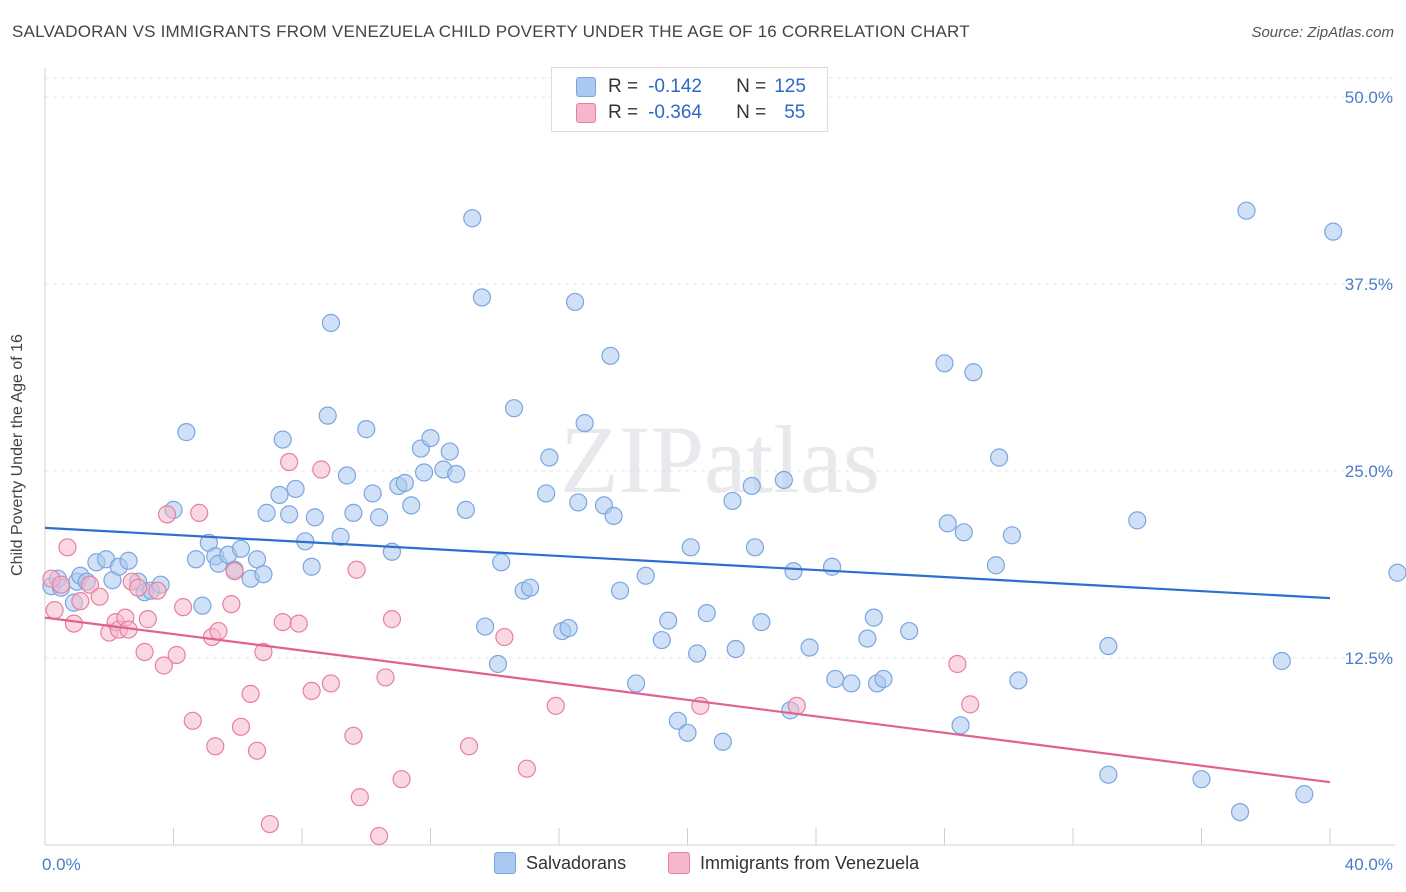 This screenshot has height=892, width=1406. Describe the element at coordinates (687, 563) in the screenshot. I see `salvadoran-trend-line` at that location.